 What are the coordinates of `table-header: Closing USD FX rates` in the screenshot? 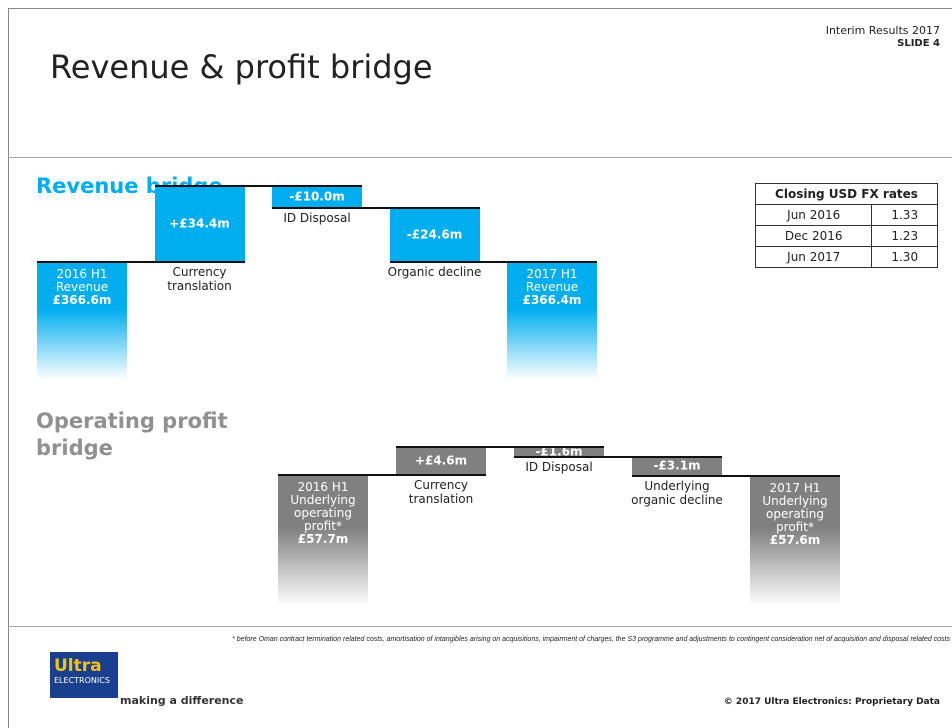 It's located at (846, 194).